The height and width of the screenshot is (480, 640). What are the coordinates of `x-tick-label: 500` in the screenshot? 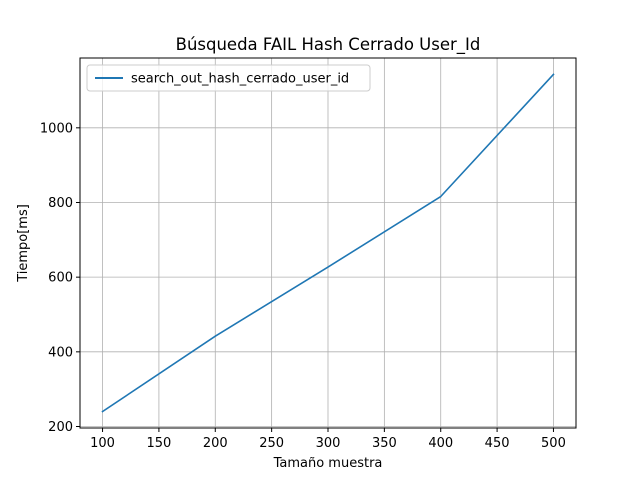 It's located at (553, 443).